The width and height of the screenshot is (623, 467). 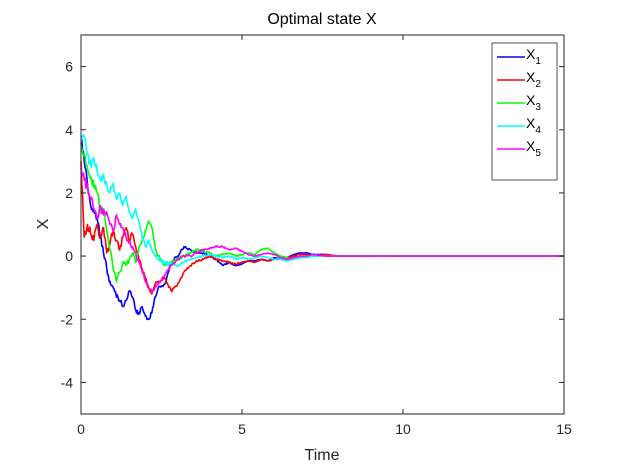 What do you see at coordinates (533, 56) in the screenshot?
I see `legend-label-x1: X1` at bounding box center [533, 56].